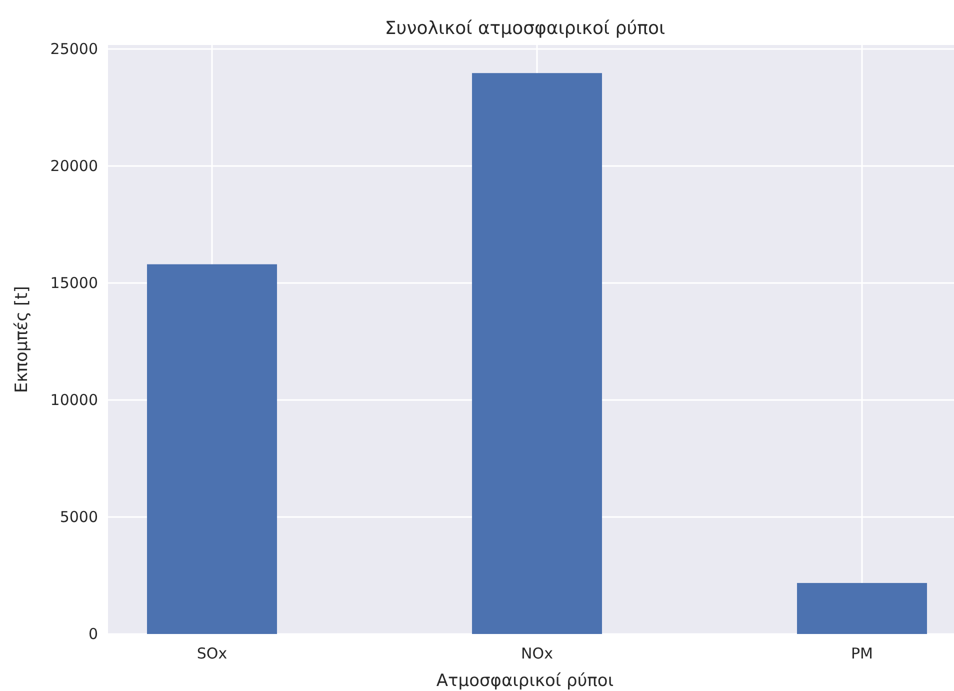 Image resolution: width=954 pixels, height=691 pixels. I want to click on y-tick-label: 25000, so click(74, 49).